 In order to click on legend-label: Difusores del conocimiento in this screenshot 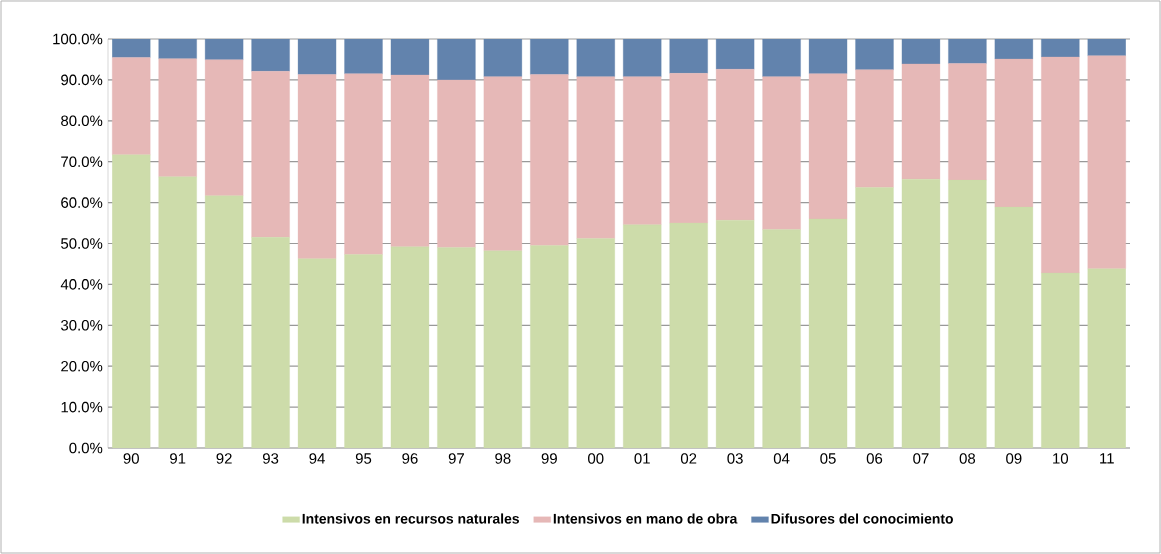, I will do `click(862, 518)`.